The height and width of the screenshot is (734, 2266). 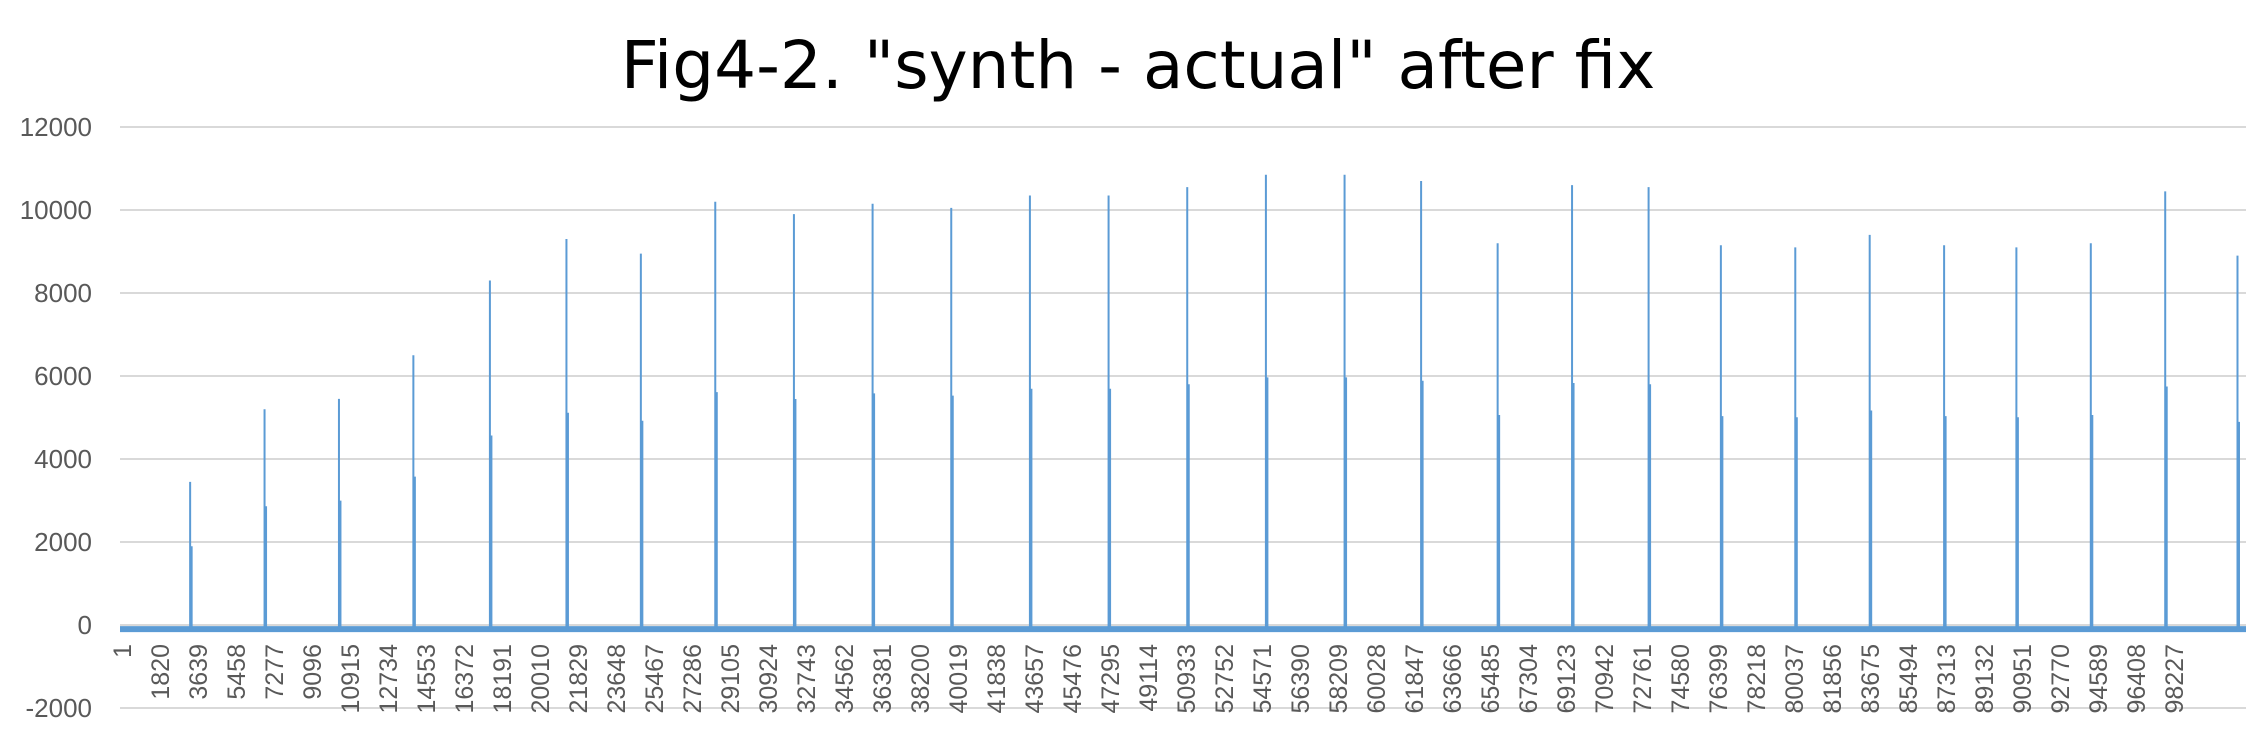 I want to click on x-tick-label: 60028, so click(x=1377, y=679).